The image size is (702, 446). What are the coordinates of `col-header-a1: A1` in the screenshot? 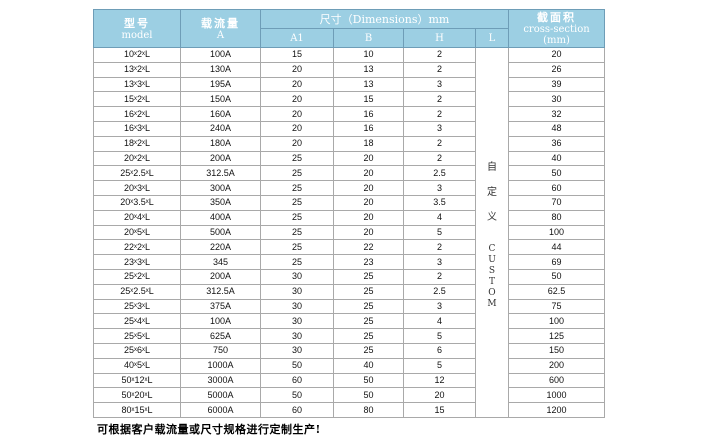 It's located at (297, 38).